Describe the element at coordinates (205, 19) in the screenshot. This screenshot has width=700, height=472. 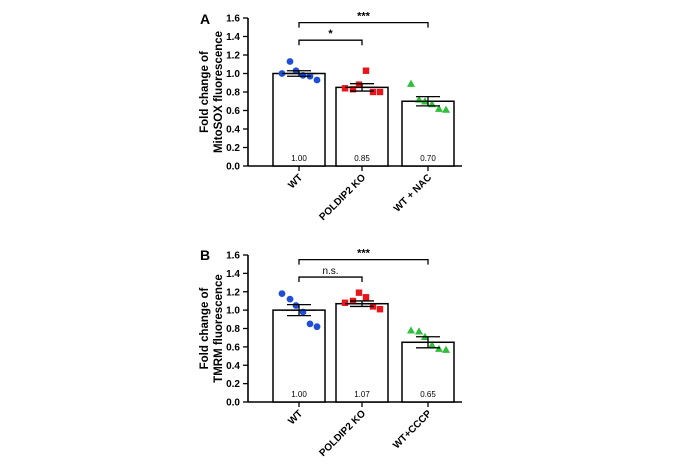
I see `panel-letter: A` at that location.